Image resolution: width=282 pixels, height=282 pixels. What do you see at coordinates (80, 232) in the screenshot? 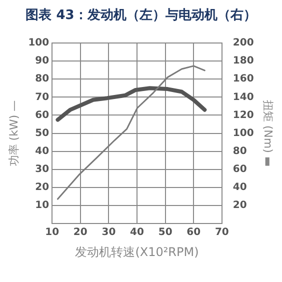
I see `x-tick-label: 20` at bounding box center [80, 232].